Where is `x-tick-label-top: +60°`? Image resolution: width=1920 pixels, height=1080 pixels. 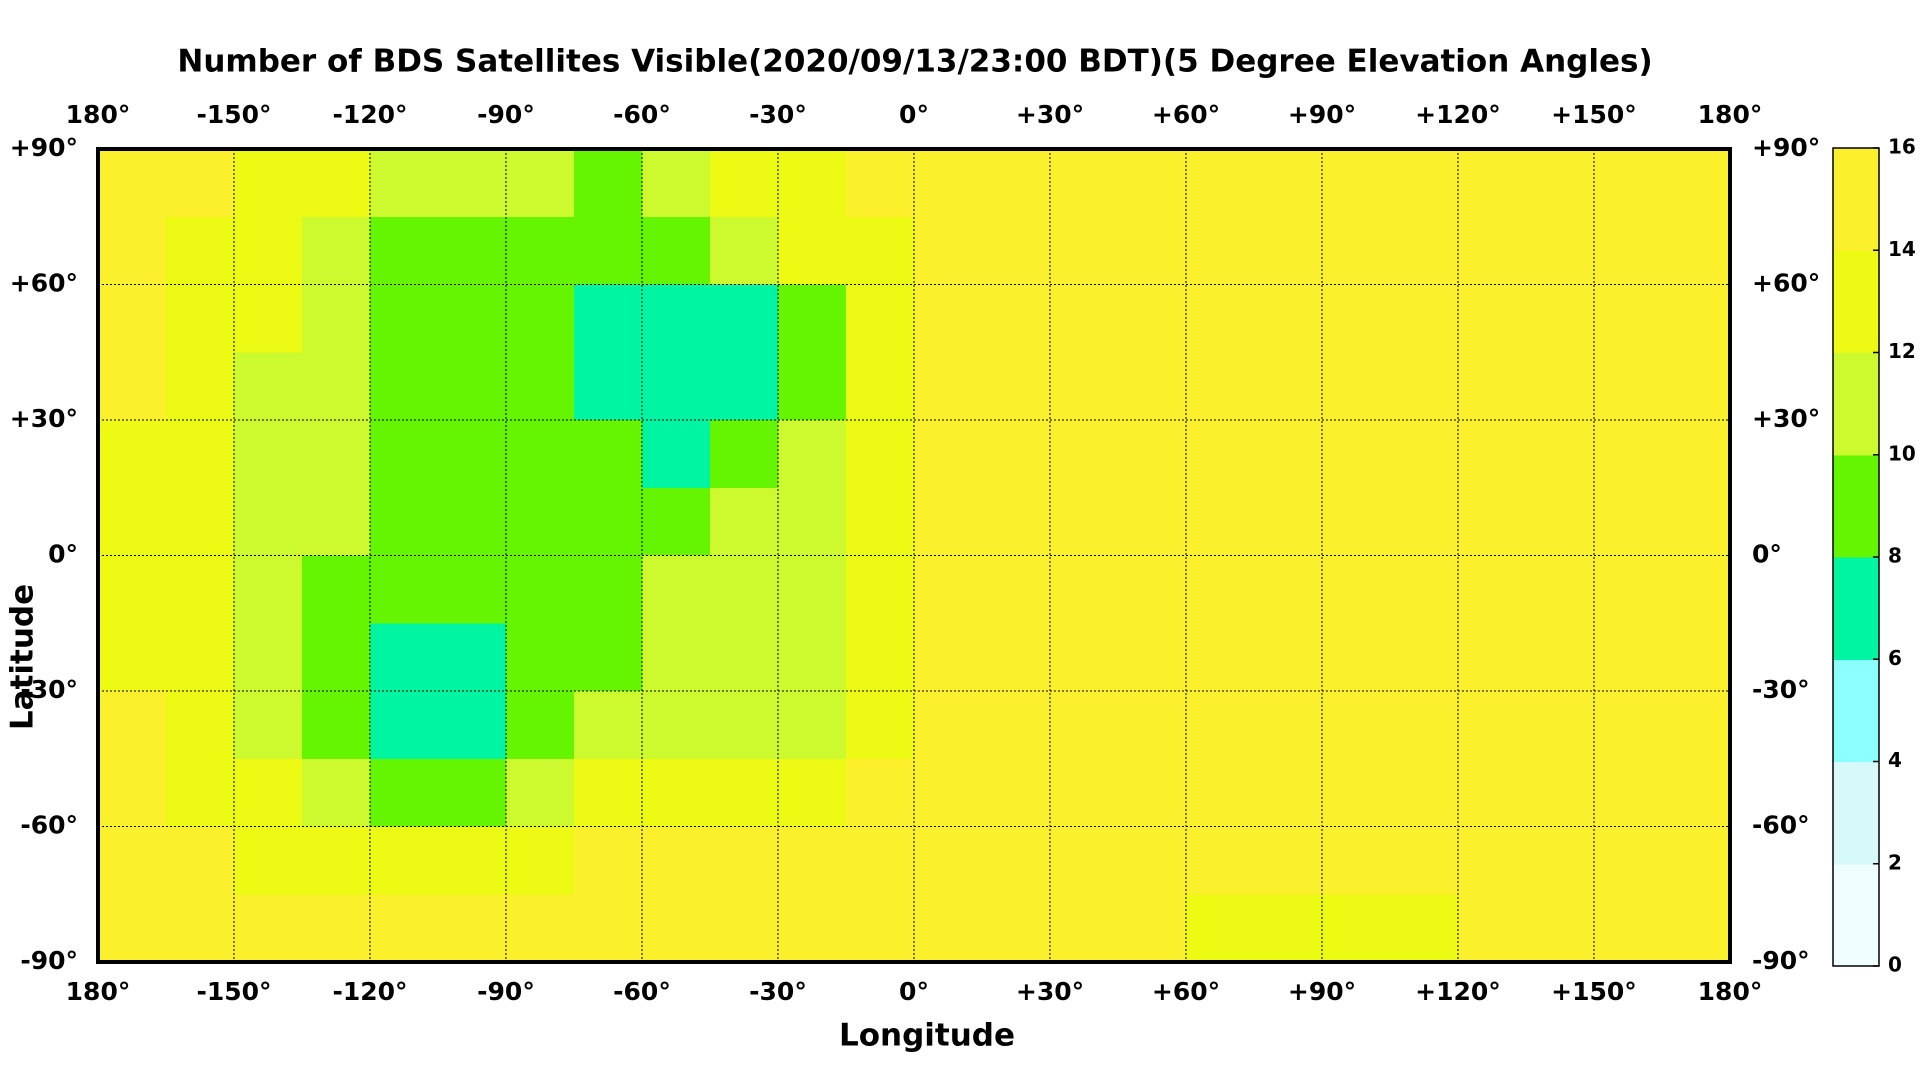 x-tick-label-top: +60° is located at coordinates (1186, 114).